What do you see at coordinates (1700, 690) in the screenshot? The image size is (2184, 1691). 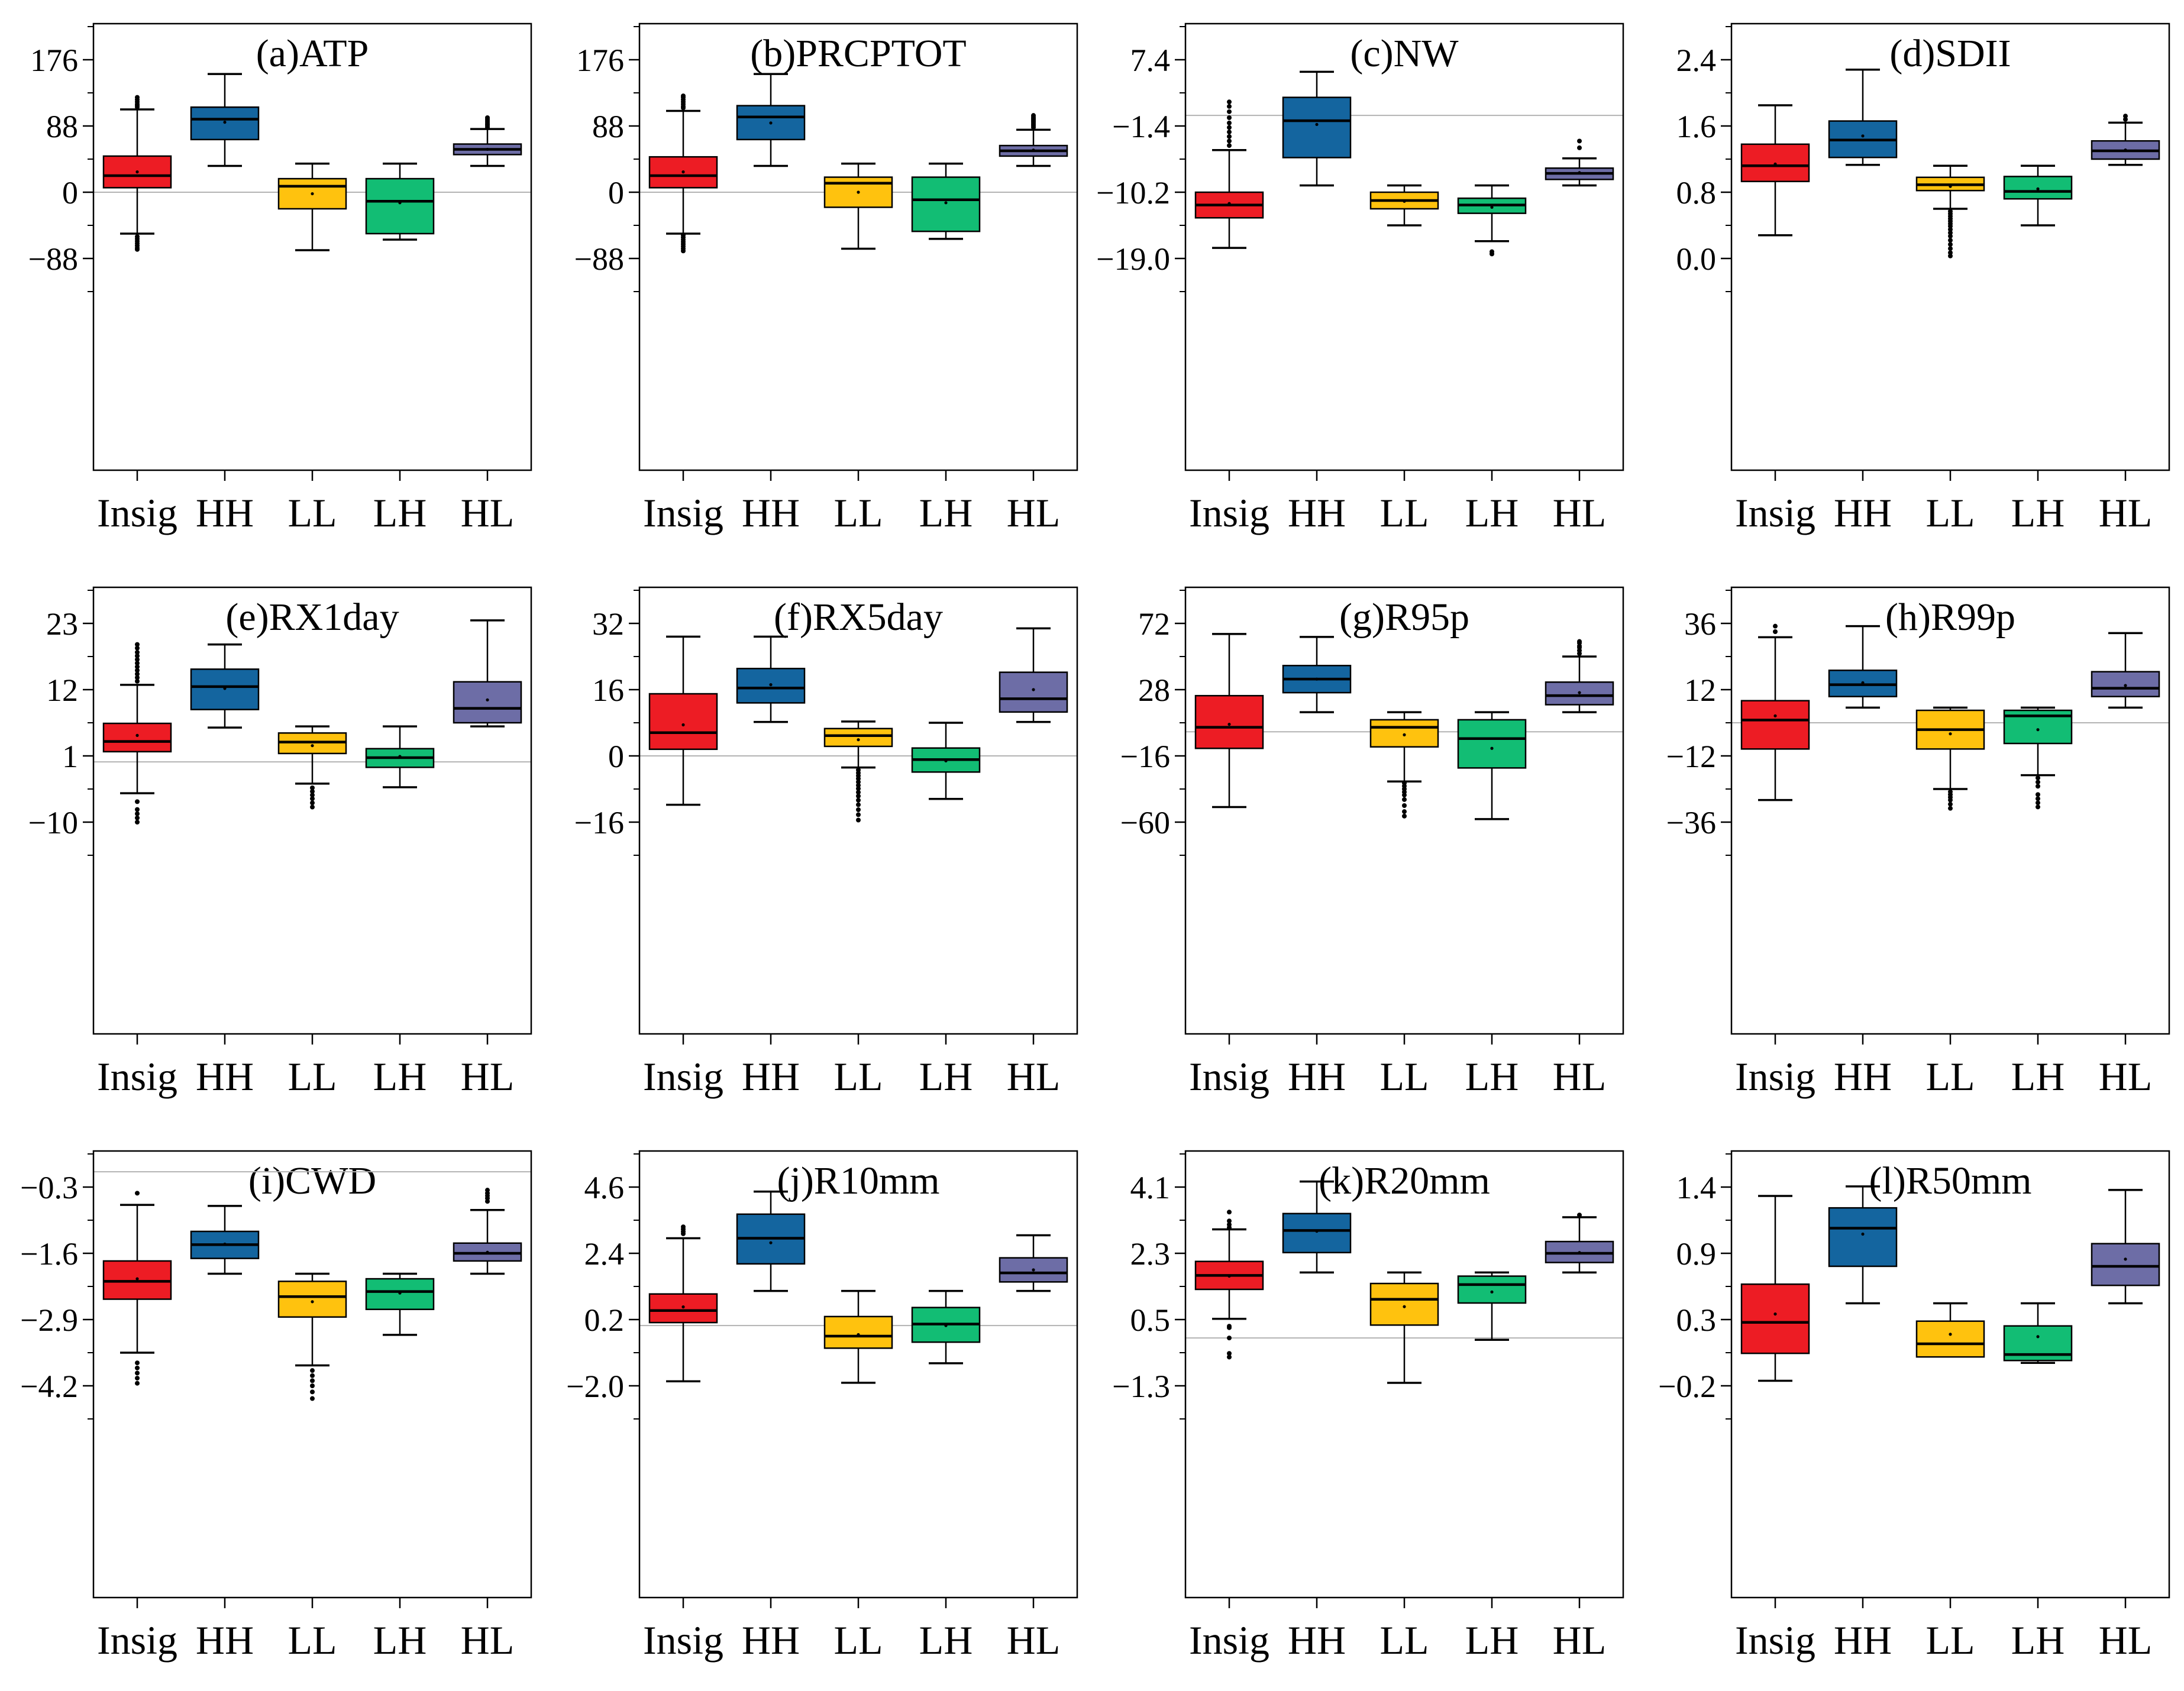 I see `y-tick-label: 12` at bounding box center [1700, 690].